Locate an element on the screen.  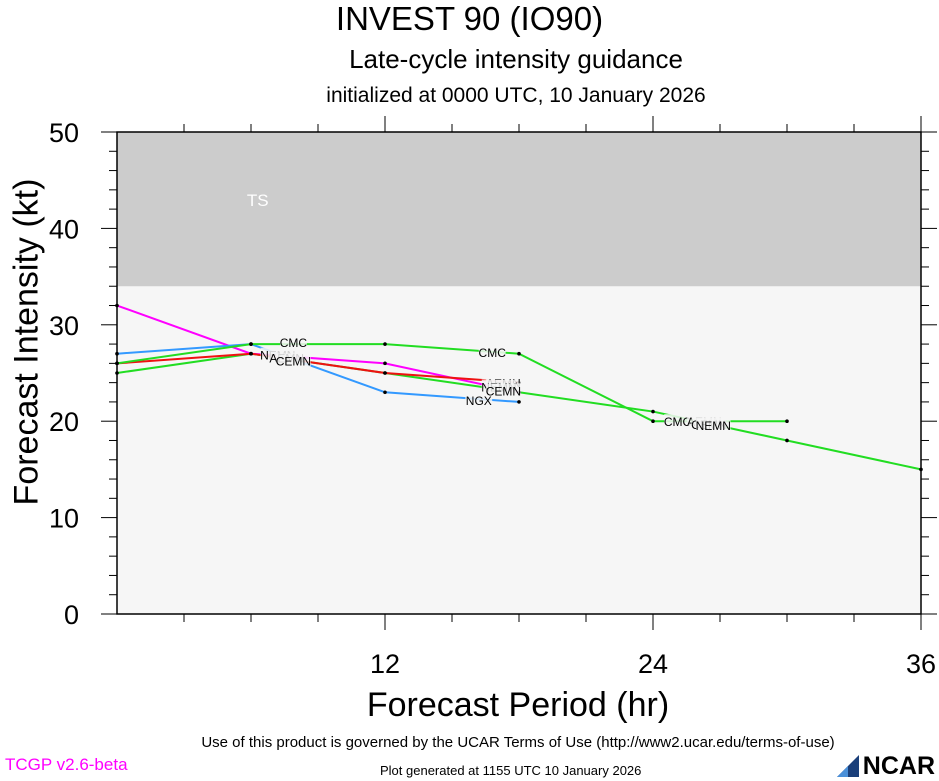
ncar-logo: NCAR is located at coordinates (898, 766).